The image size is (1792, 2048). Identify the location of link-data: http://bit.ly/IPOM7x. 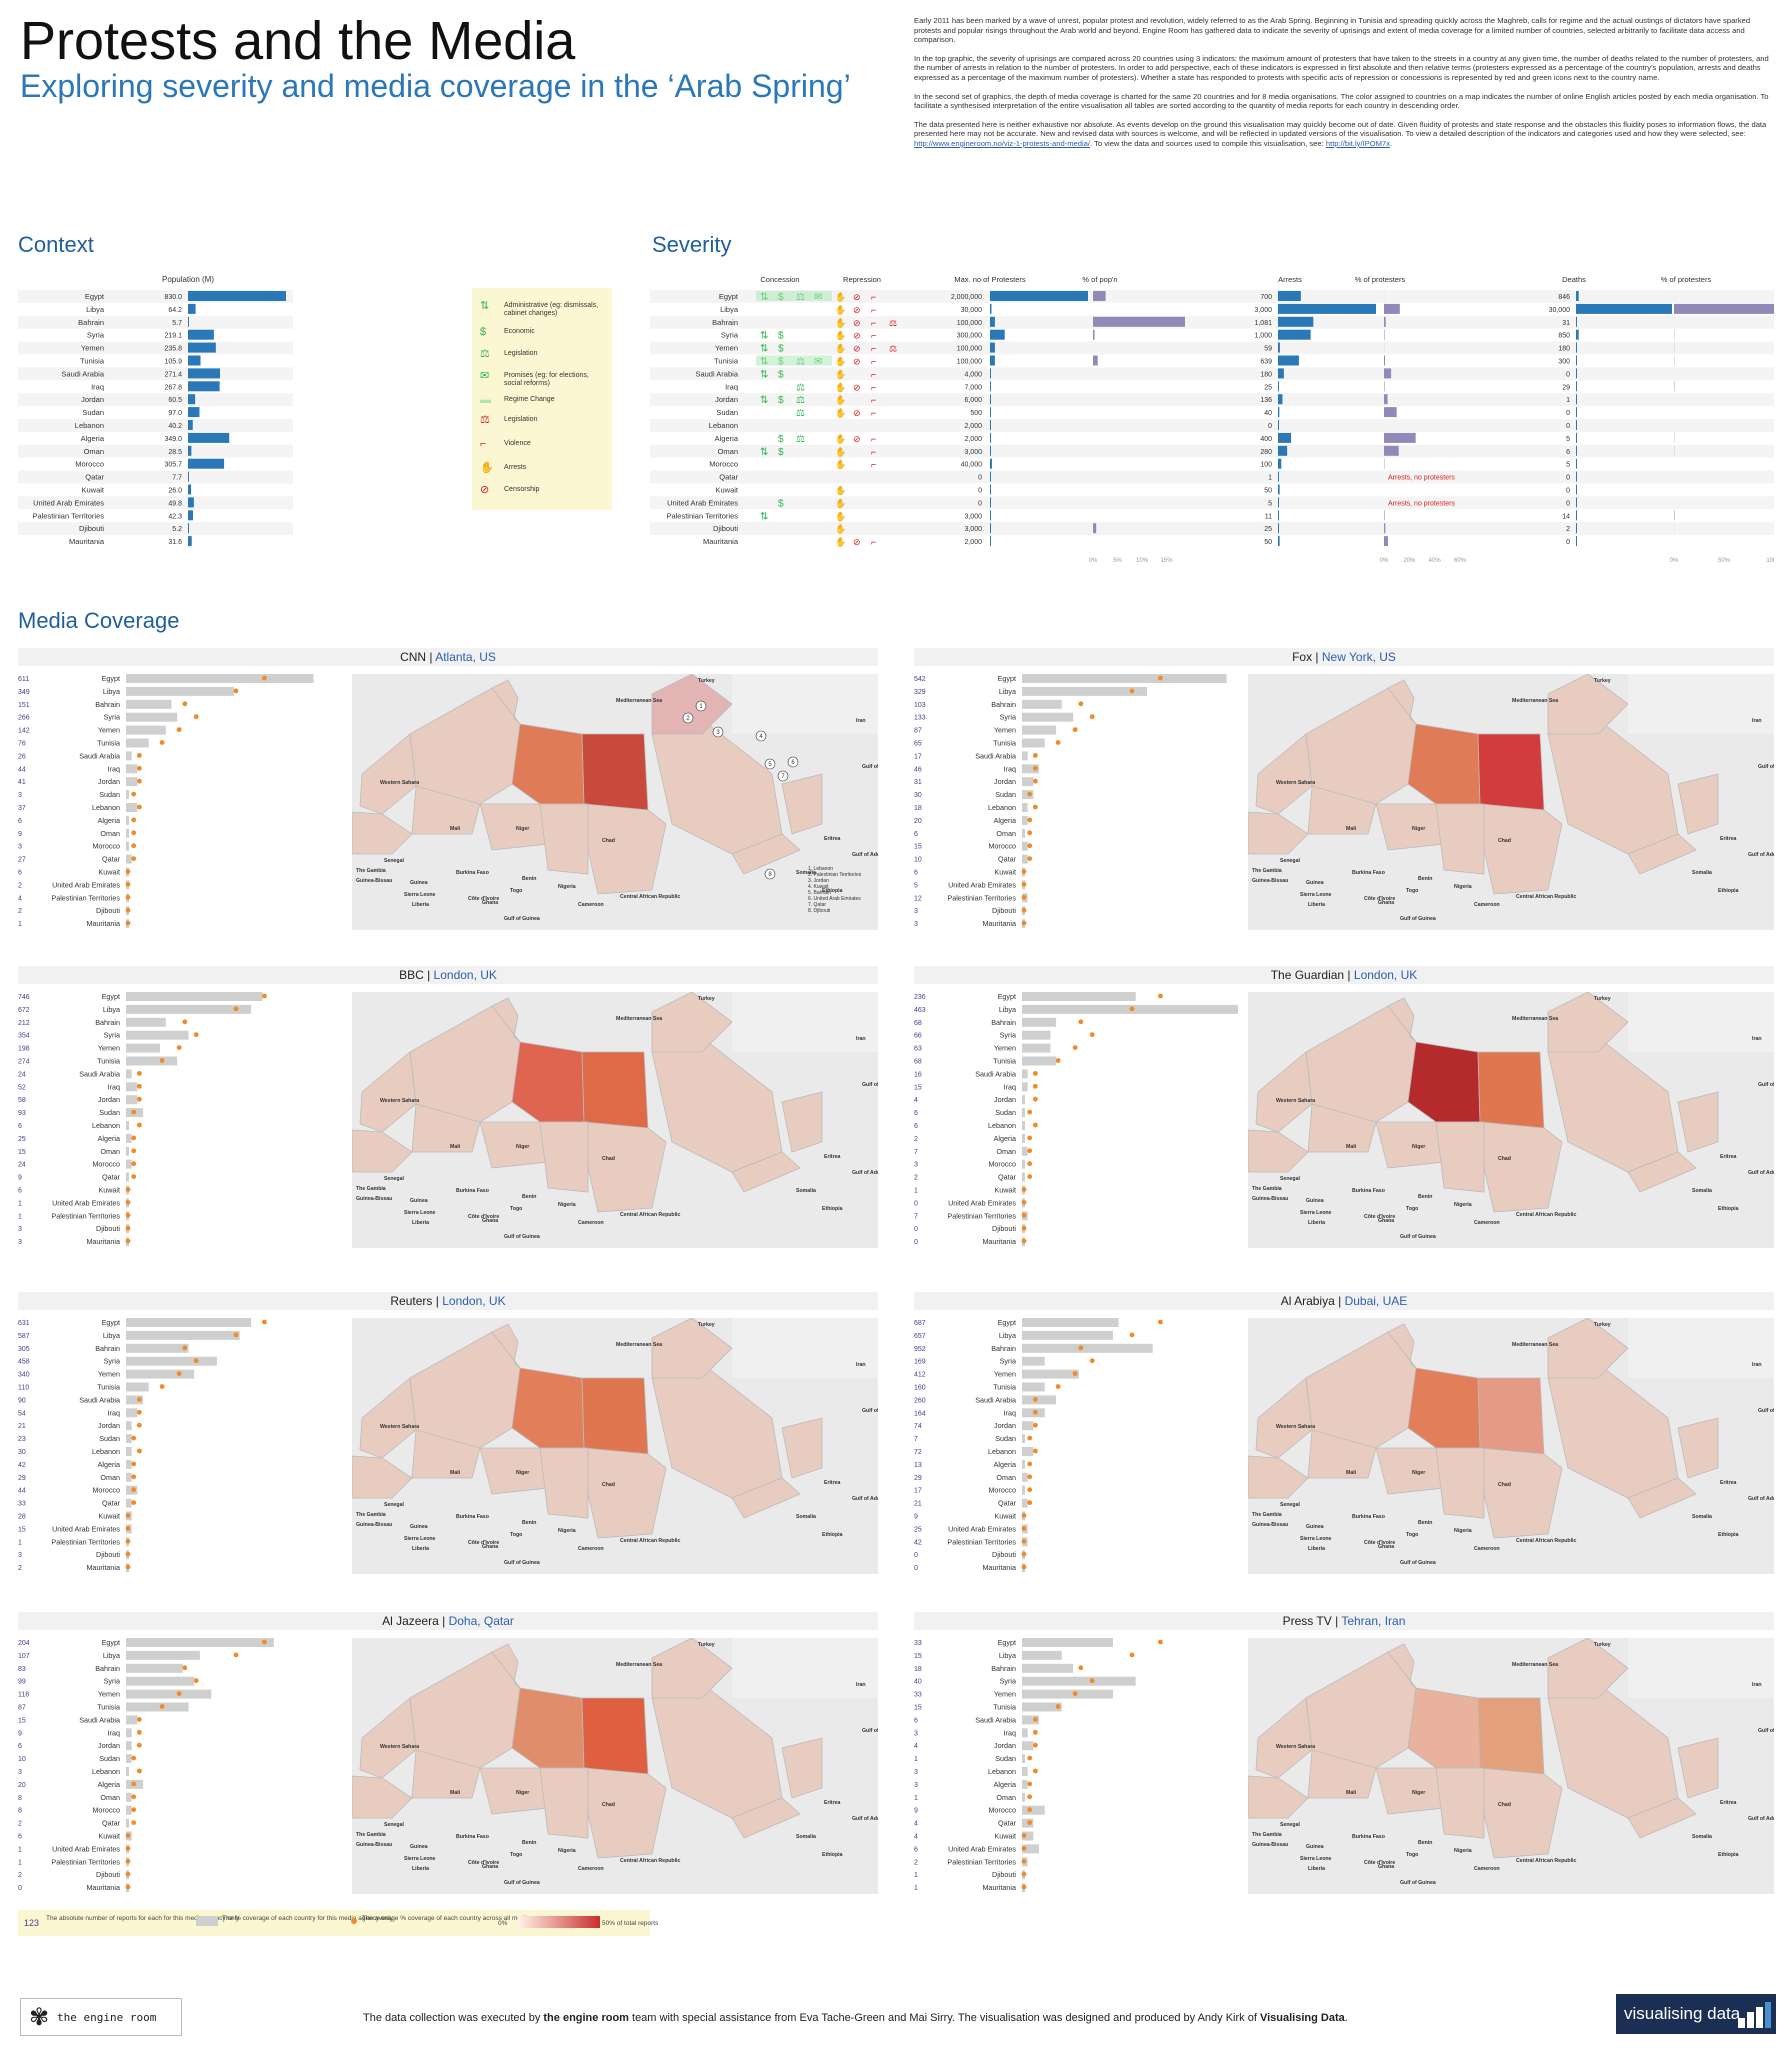
(1358, 143).